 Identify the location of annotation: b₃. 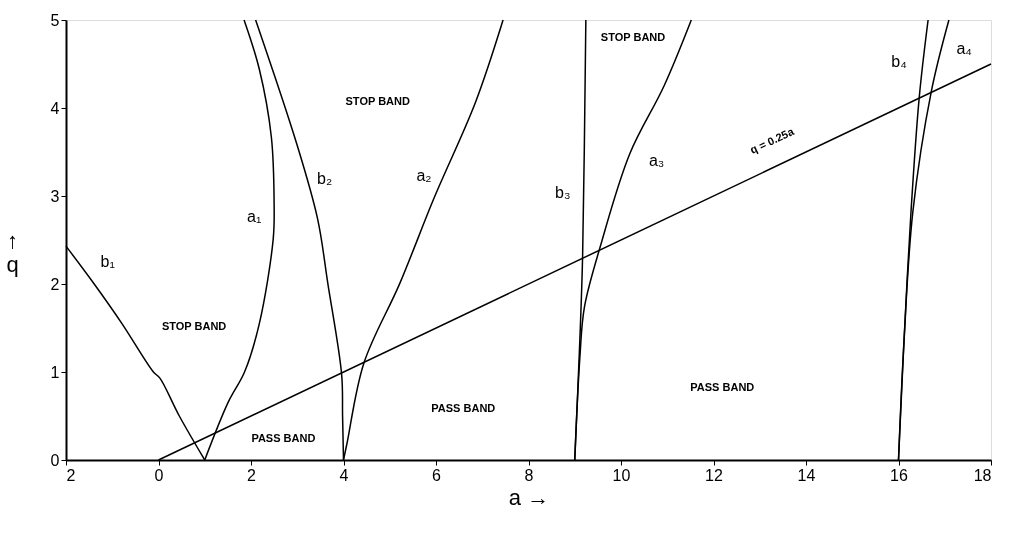
(563, 193).